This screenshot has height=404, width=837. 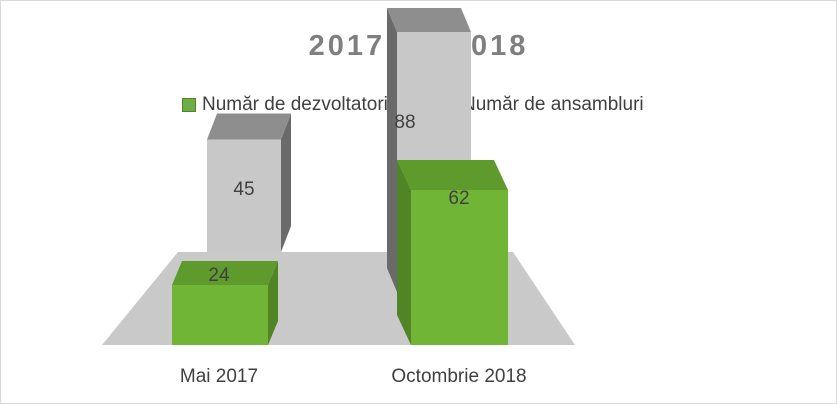 I want to click on x-tick-label-1: Octombrie 2018, so click(x=458, y=376).